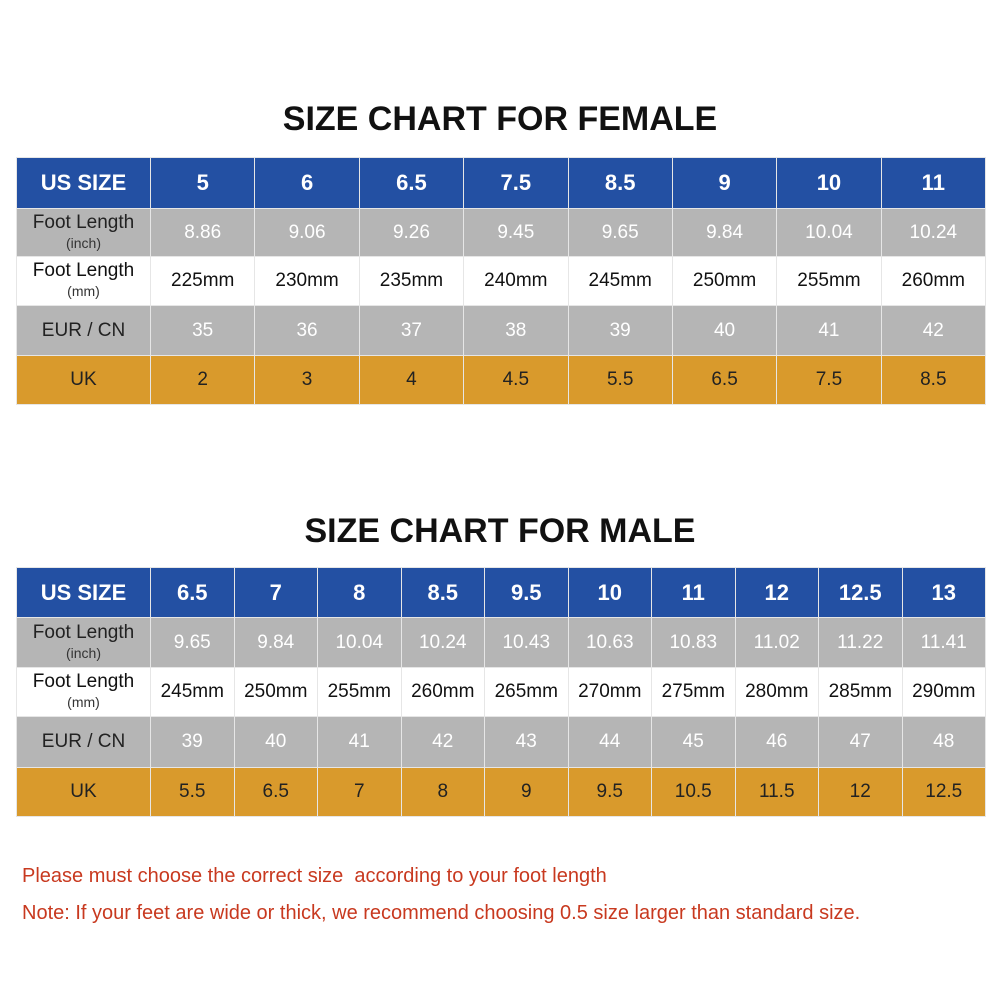 The width and height of the screenshot is (1000, 1000). What do you see at coordinates (526, 592) in the screenshot?
I see `us-size: 9.5` at bounding box center [526, 592].